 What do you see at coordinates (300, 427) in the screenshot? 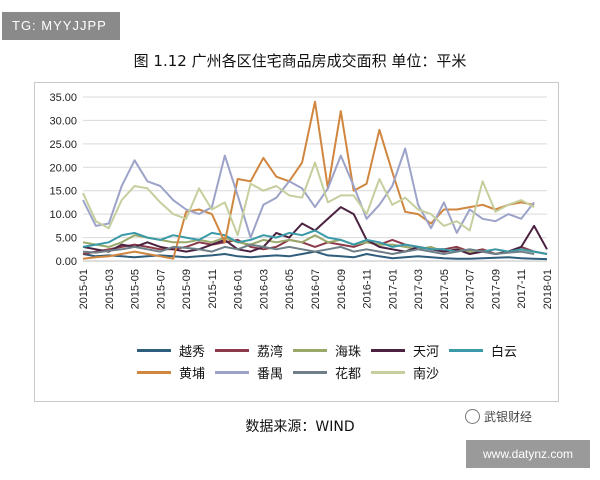
I see `data-source-note: 数据来源：WIND` at bounding box center [300, 427].